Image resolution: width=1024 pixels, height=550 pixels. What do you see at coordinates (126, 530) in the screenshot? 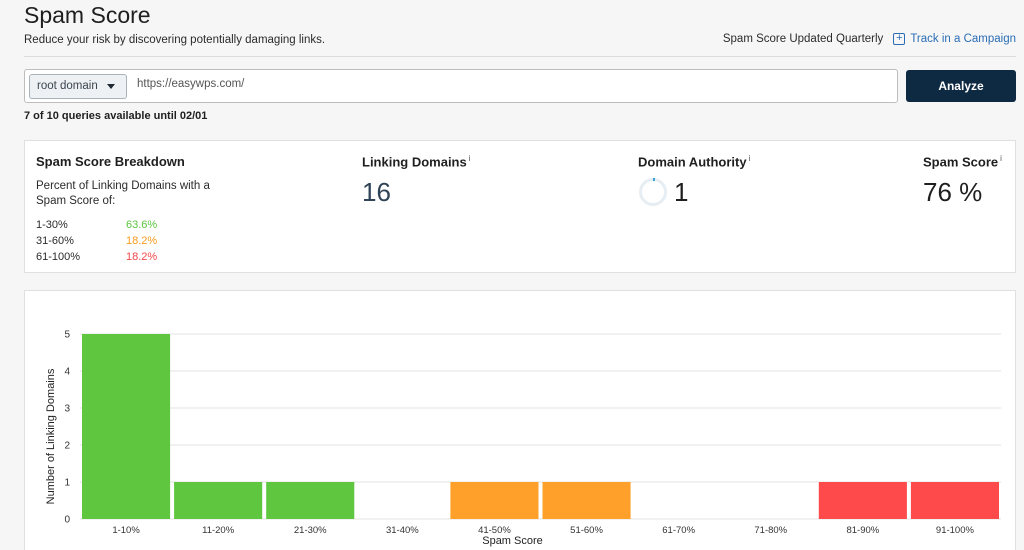
I see `x-tick-label: 1-10%` at bounding box center [126, 530].